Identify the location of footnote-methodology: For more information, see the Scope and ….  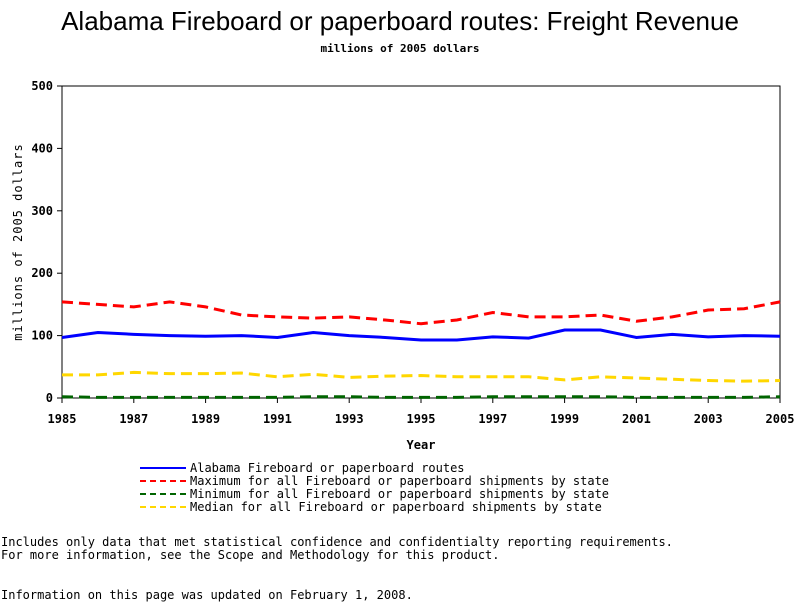
(250, 555).